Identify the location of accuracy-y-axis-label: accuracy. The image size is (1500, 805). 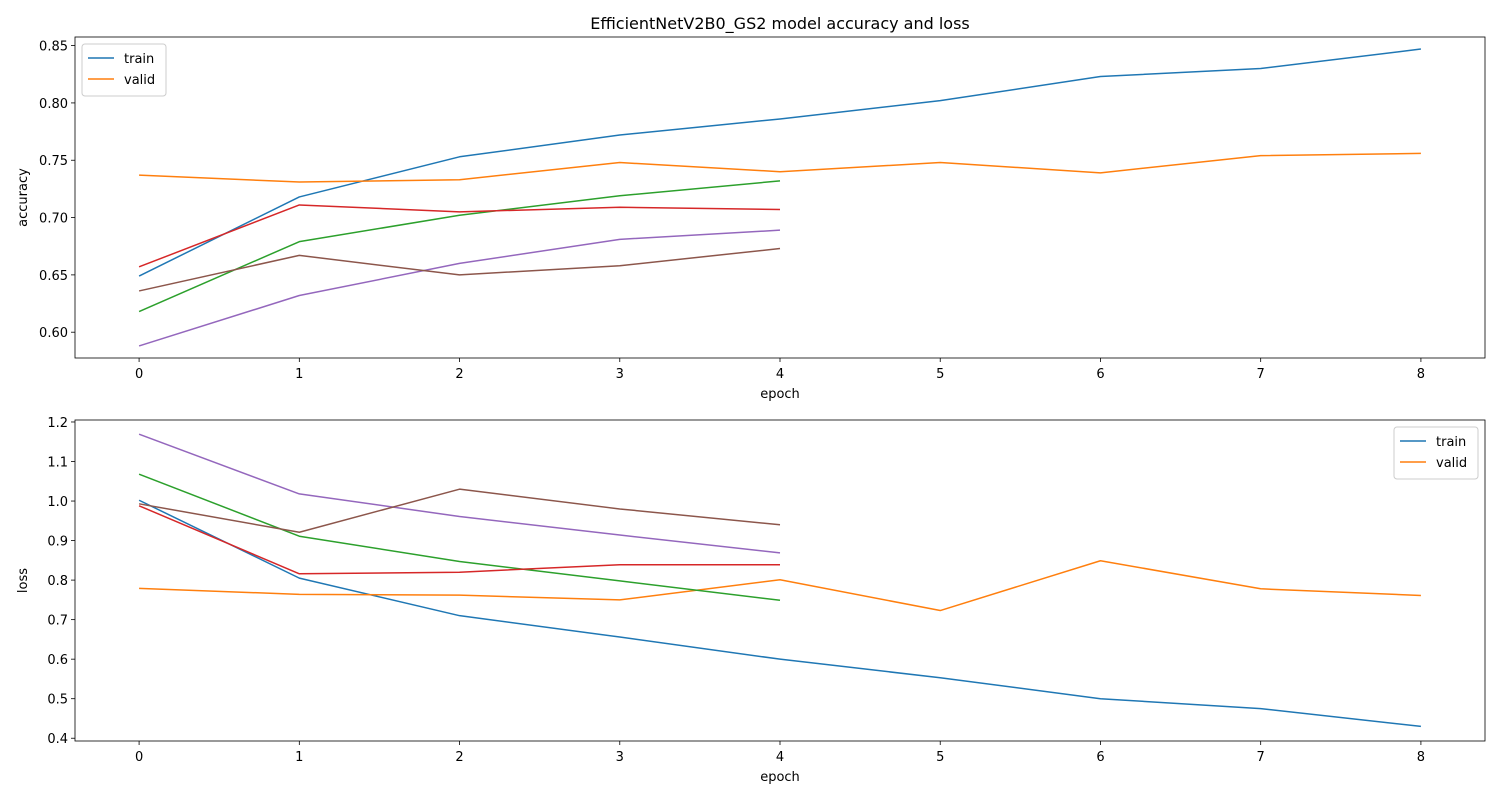
(23, 197).